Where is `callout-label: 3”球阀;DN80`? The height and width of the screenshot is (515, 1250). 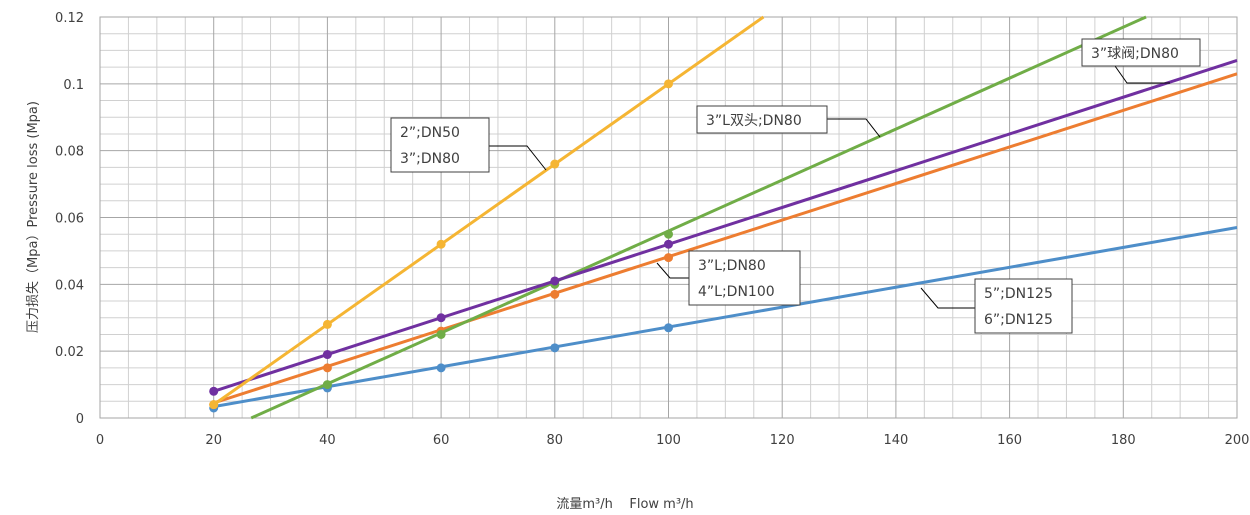
callout-label: 3”球阀;DN80 is located at coordinates (1135, 54).